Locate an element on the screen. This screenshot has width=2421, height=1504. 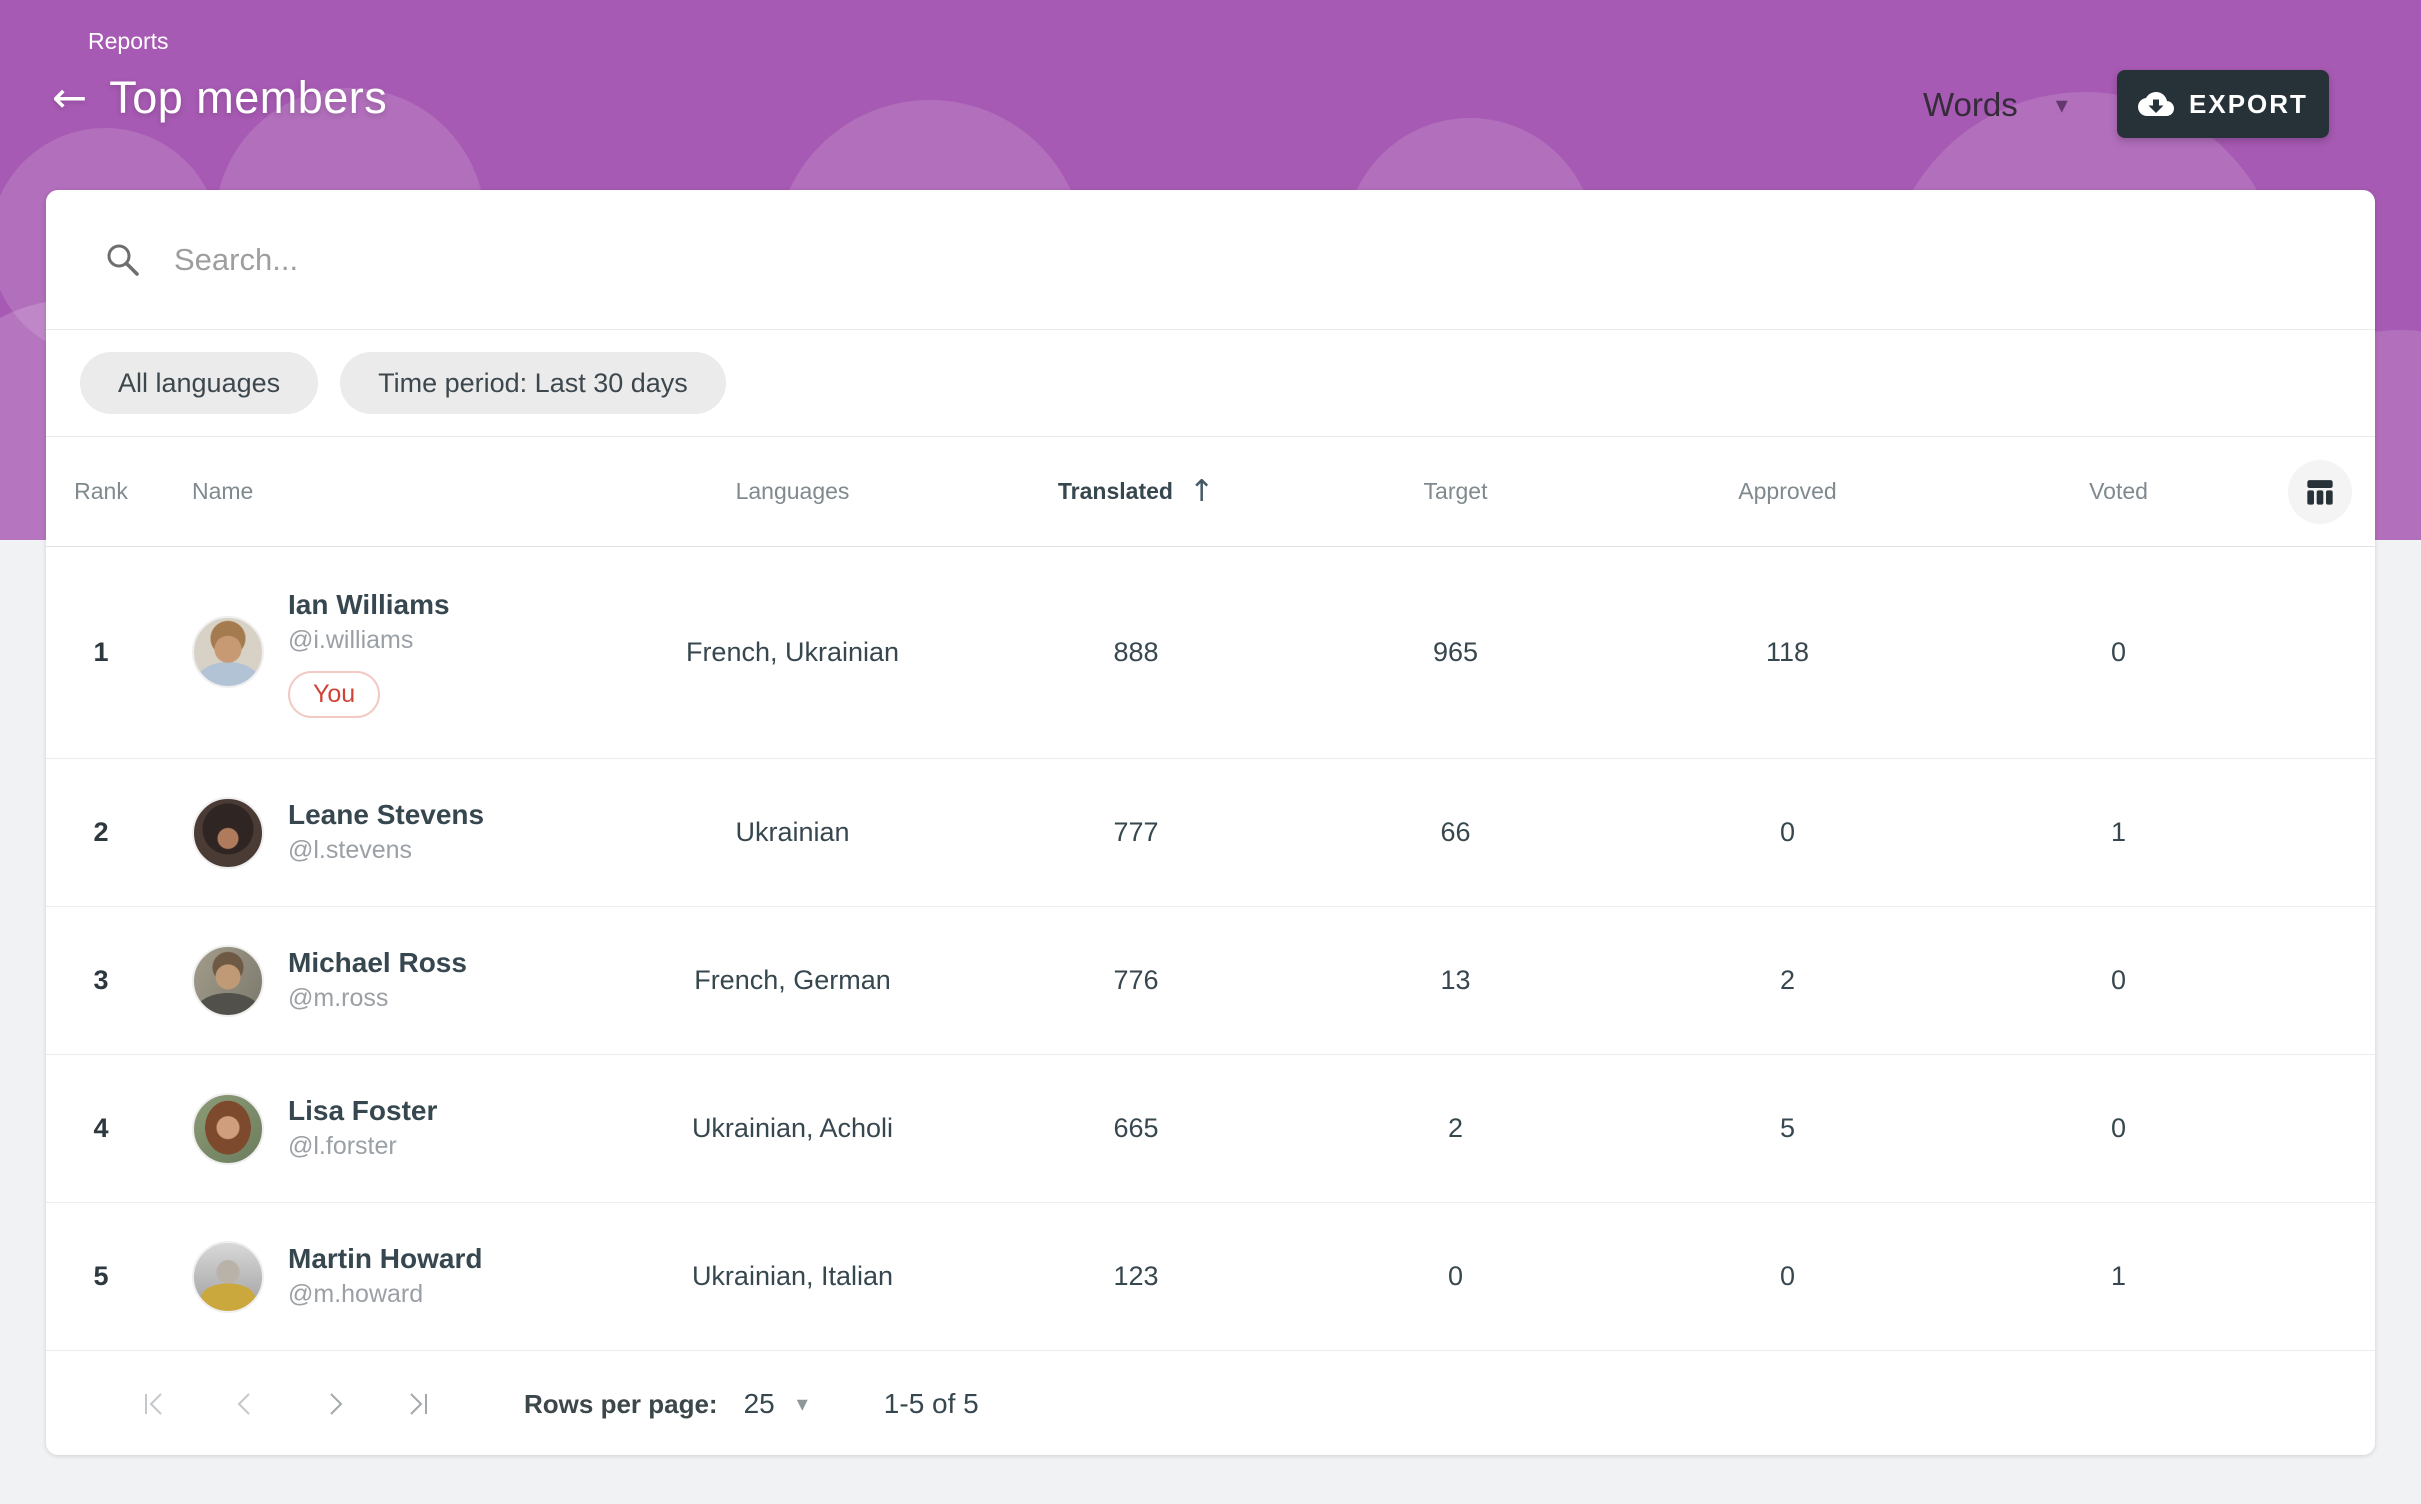
column-settings-button is located at coordinates (2320, 491).